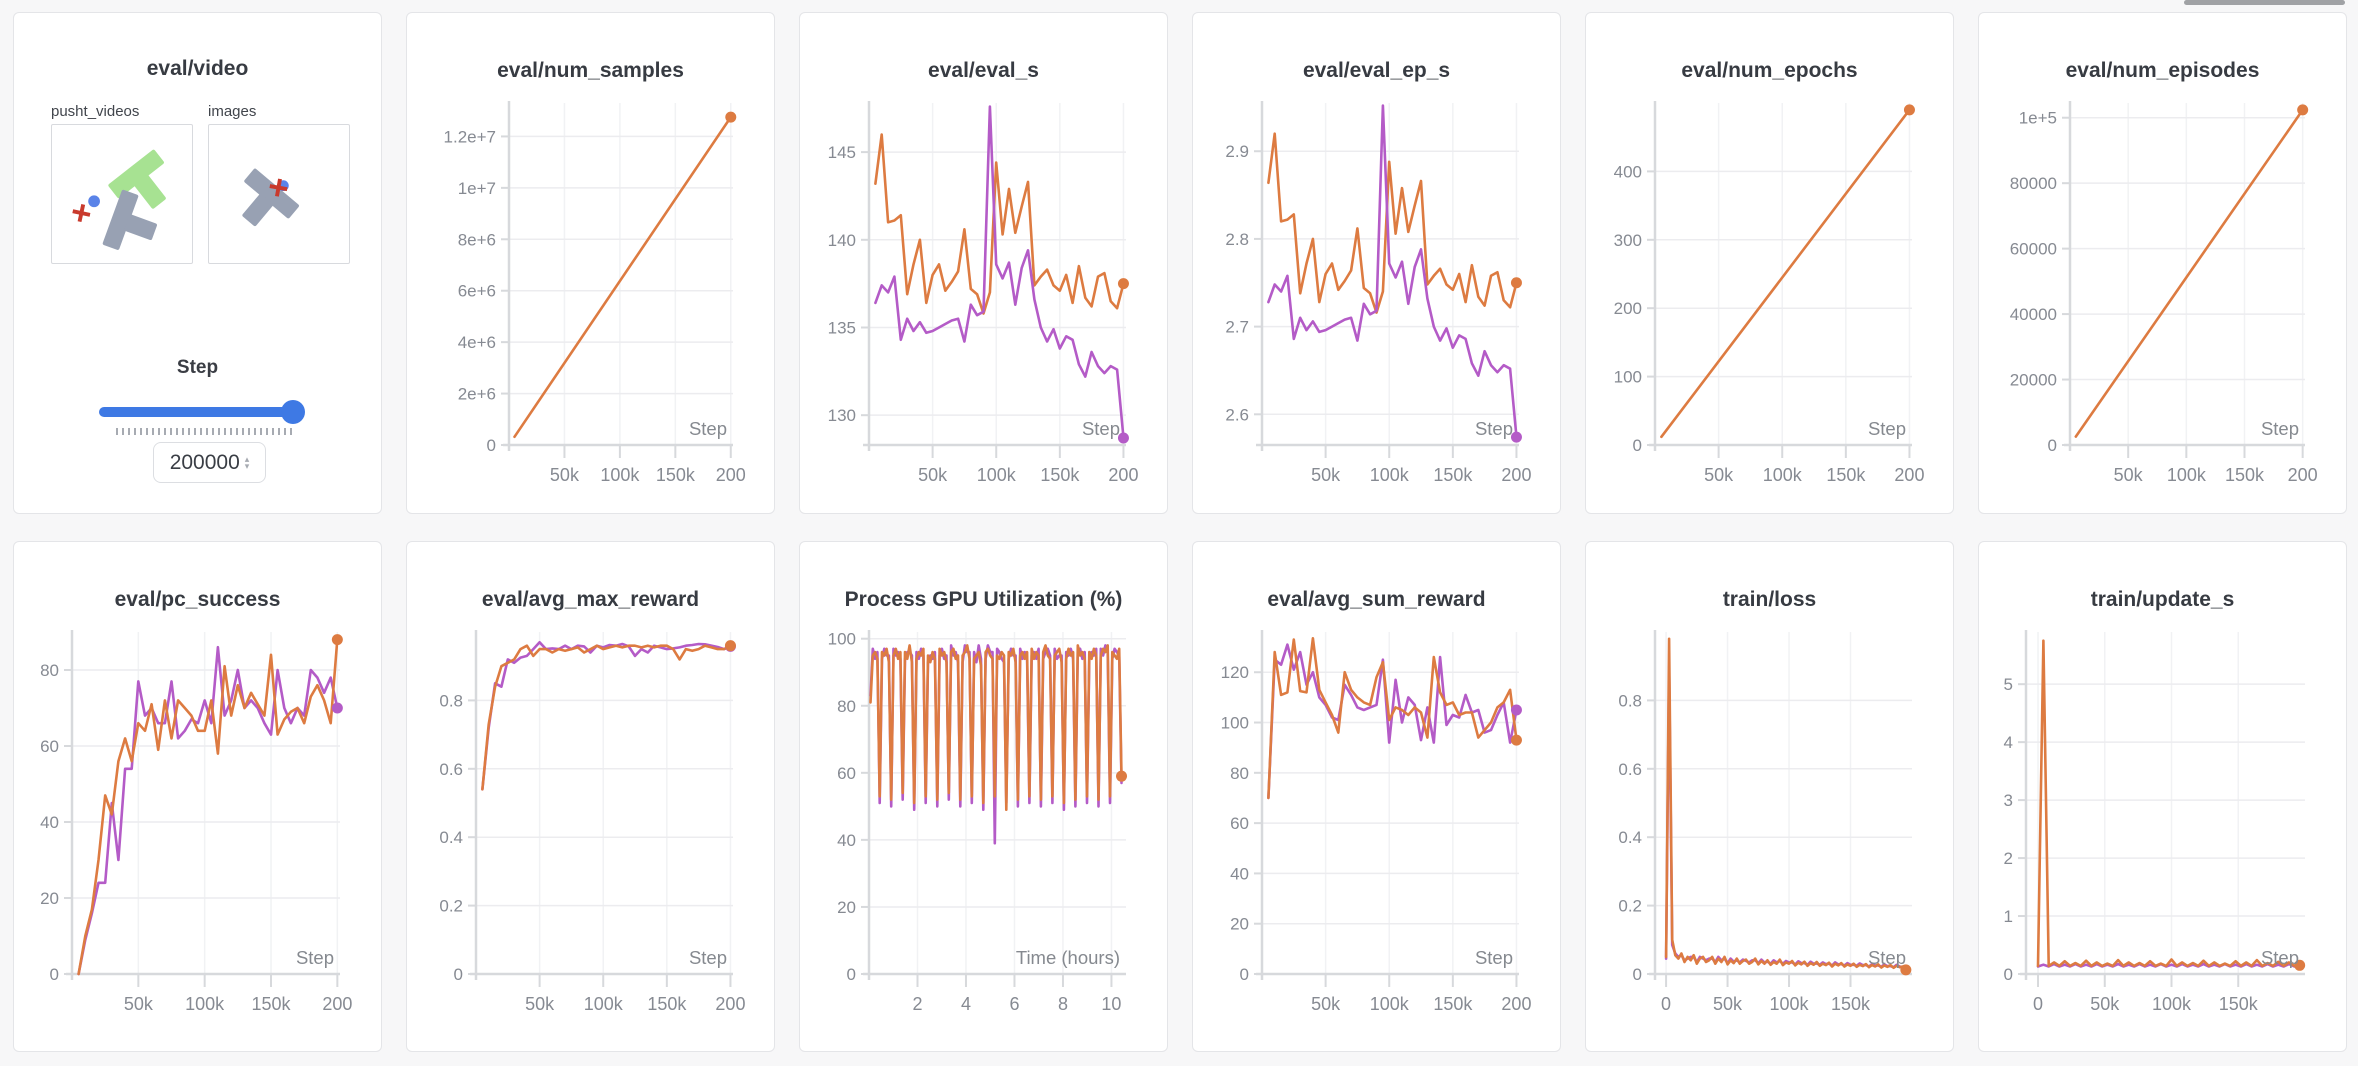 Image resolution: width=2358 pixels, height=1066 pixels. I want to click on video-thumbnail-images, so click(279, 194).